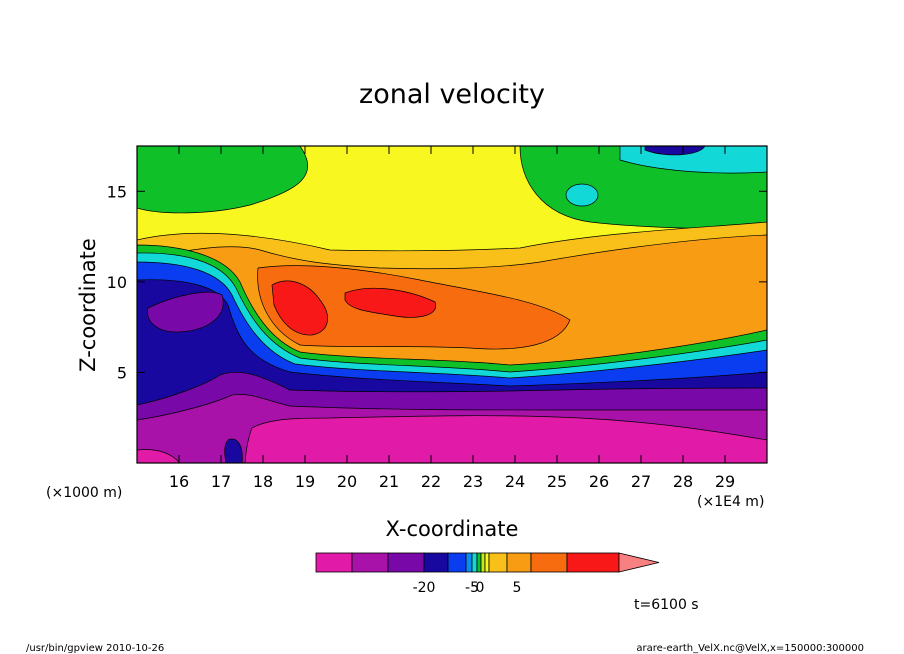 This screenshot has width=904, height=654. I want to click on colorbar-arrow, so click(639, 562).